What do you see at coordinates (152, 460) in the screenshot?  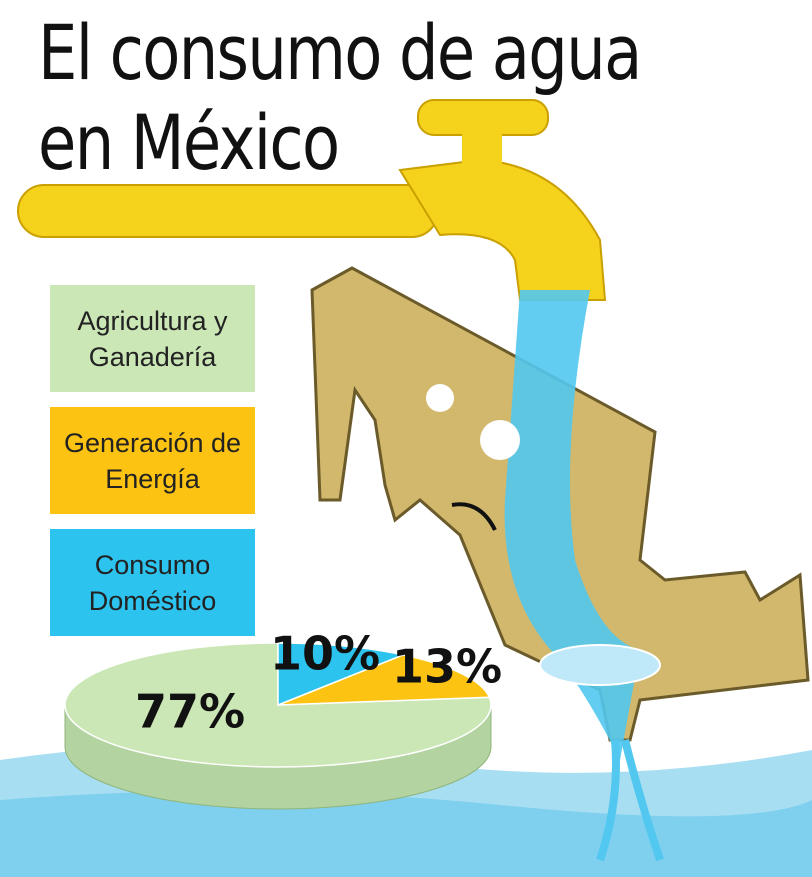 I see `legend-entry: Generación de Energía` at bounding box center [152, 460].